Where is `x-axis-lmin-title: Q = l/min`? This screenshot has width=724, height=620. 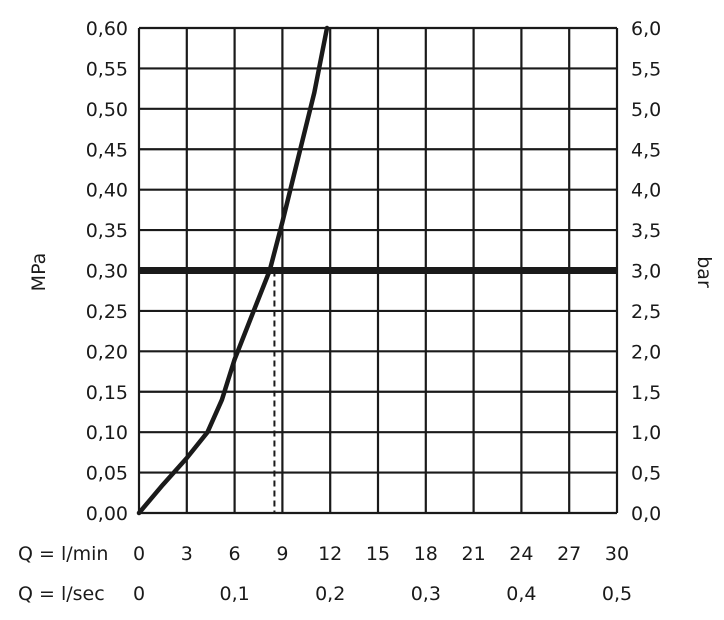 x-axis-lmin-title: Q = l/min is located at coordinates (63, 554).